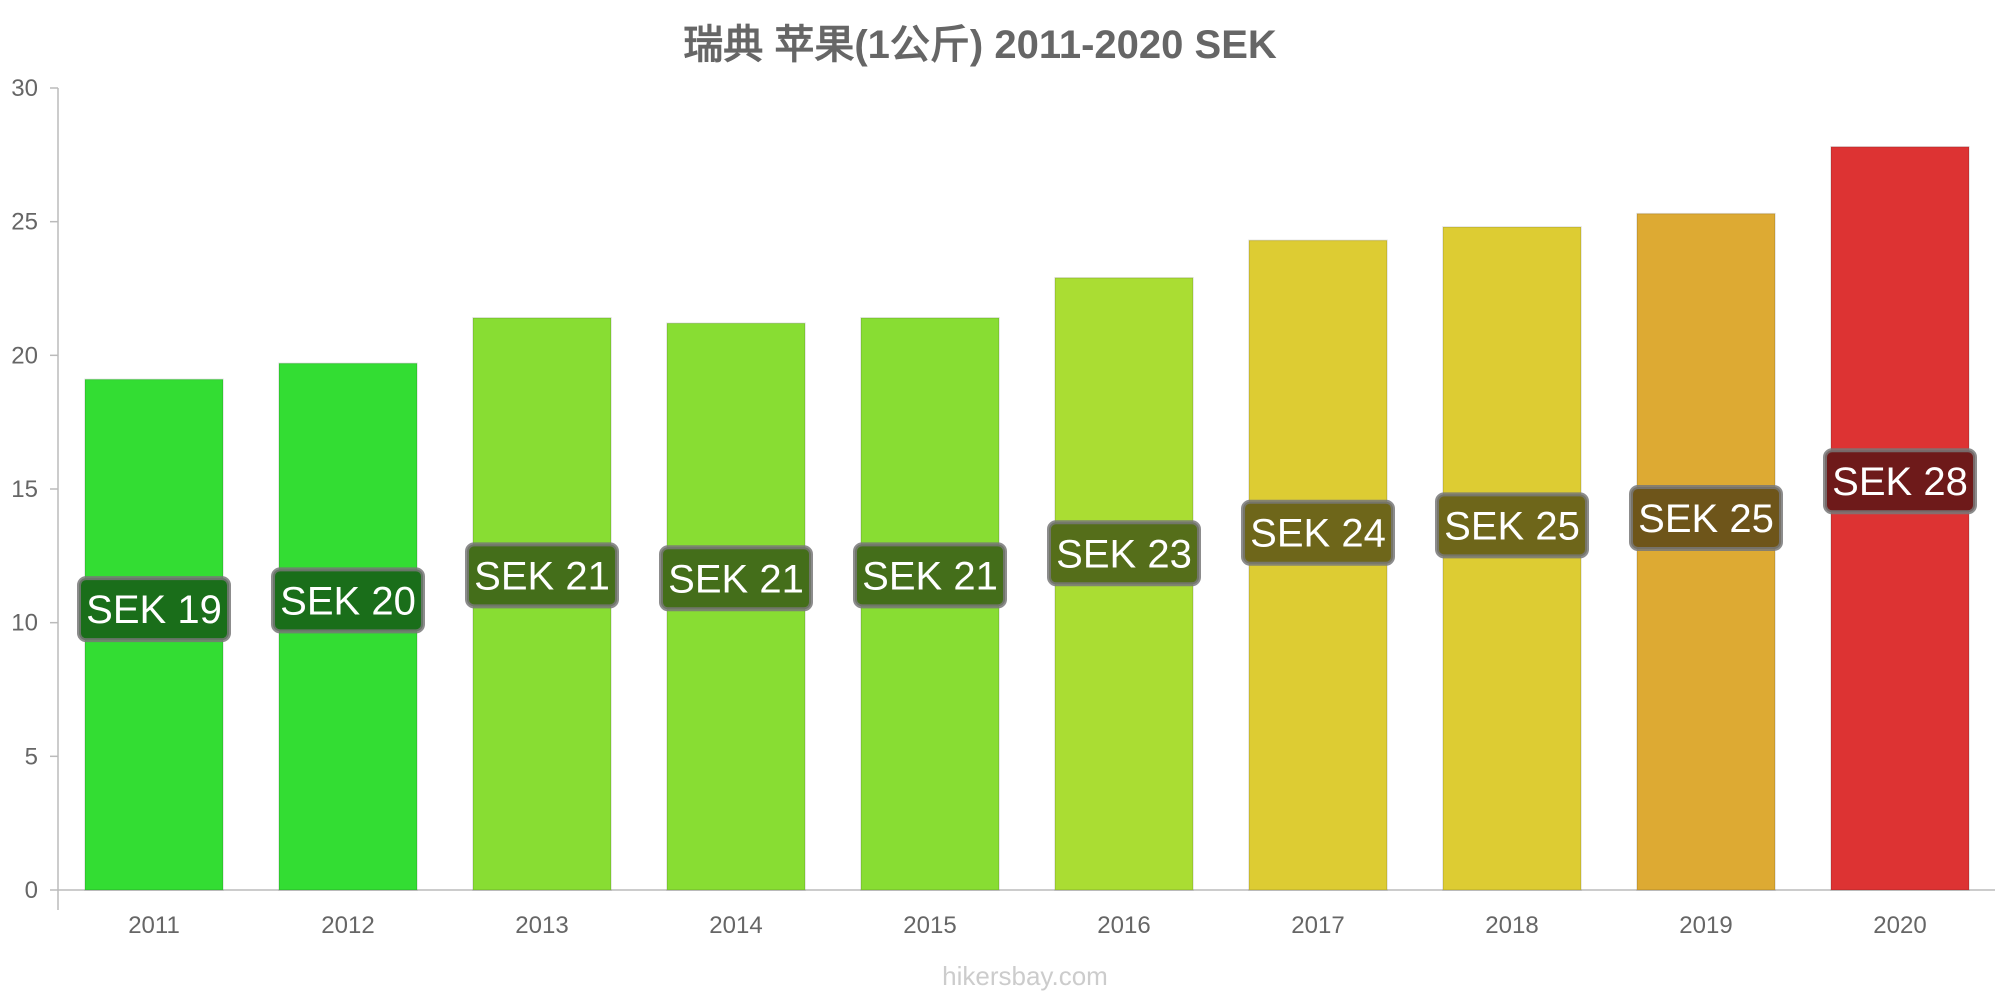 The width and height of the screenshot is (2000, 1000). Describe the element at coordinates (347, 925) in the screenshot. I see `x-tick-label: 2012` at that location.